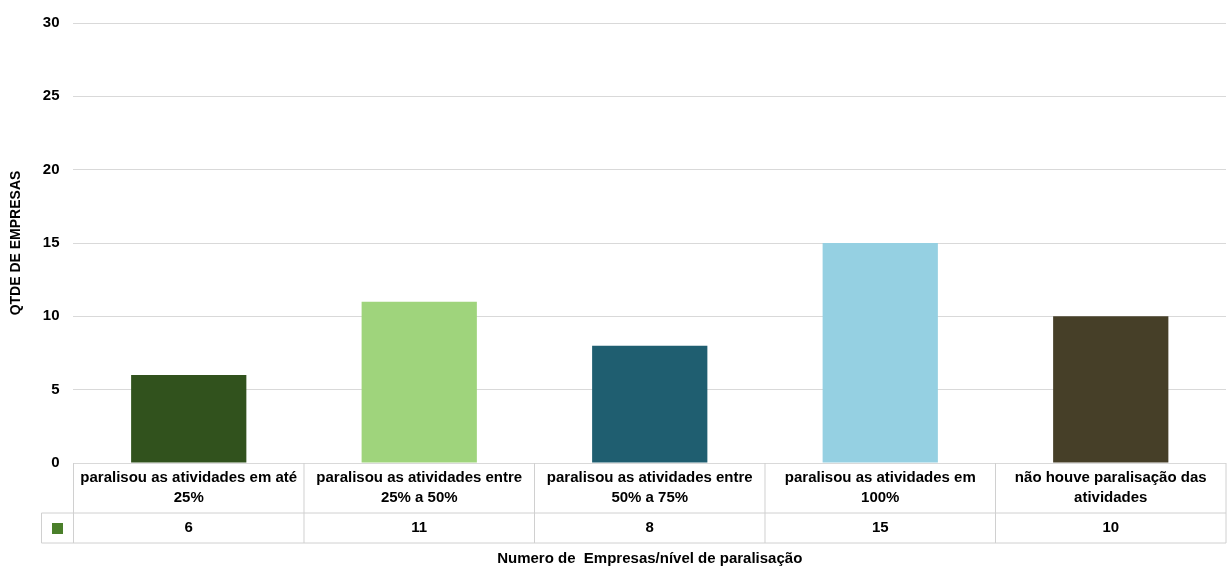 Image resolution: width=1228 pixels, height=573 pixels. I want to click on data-label: 10, so click(1111, 527).